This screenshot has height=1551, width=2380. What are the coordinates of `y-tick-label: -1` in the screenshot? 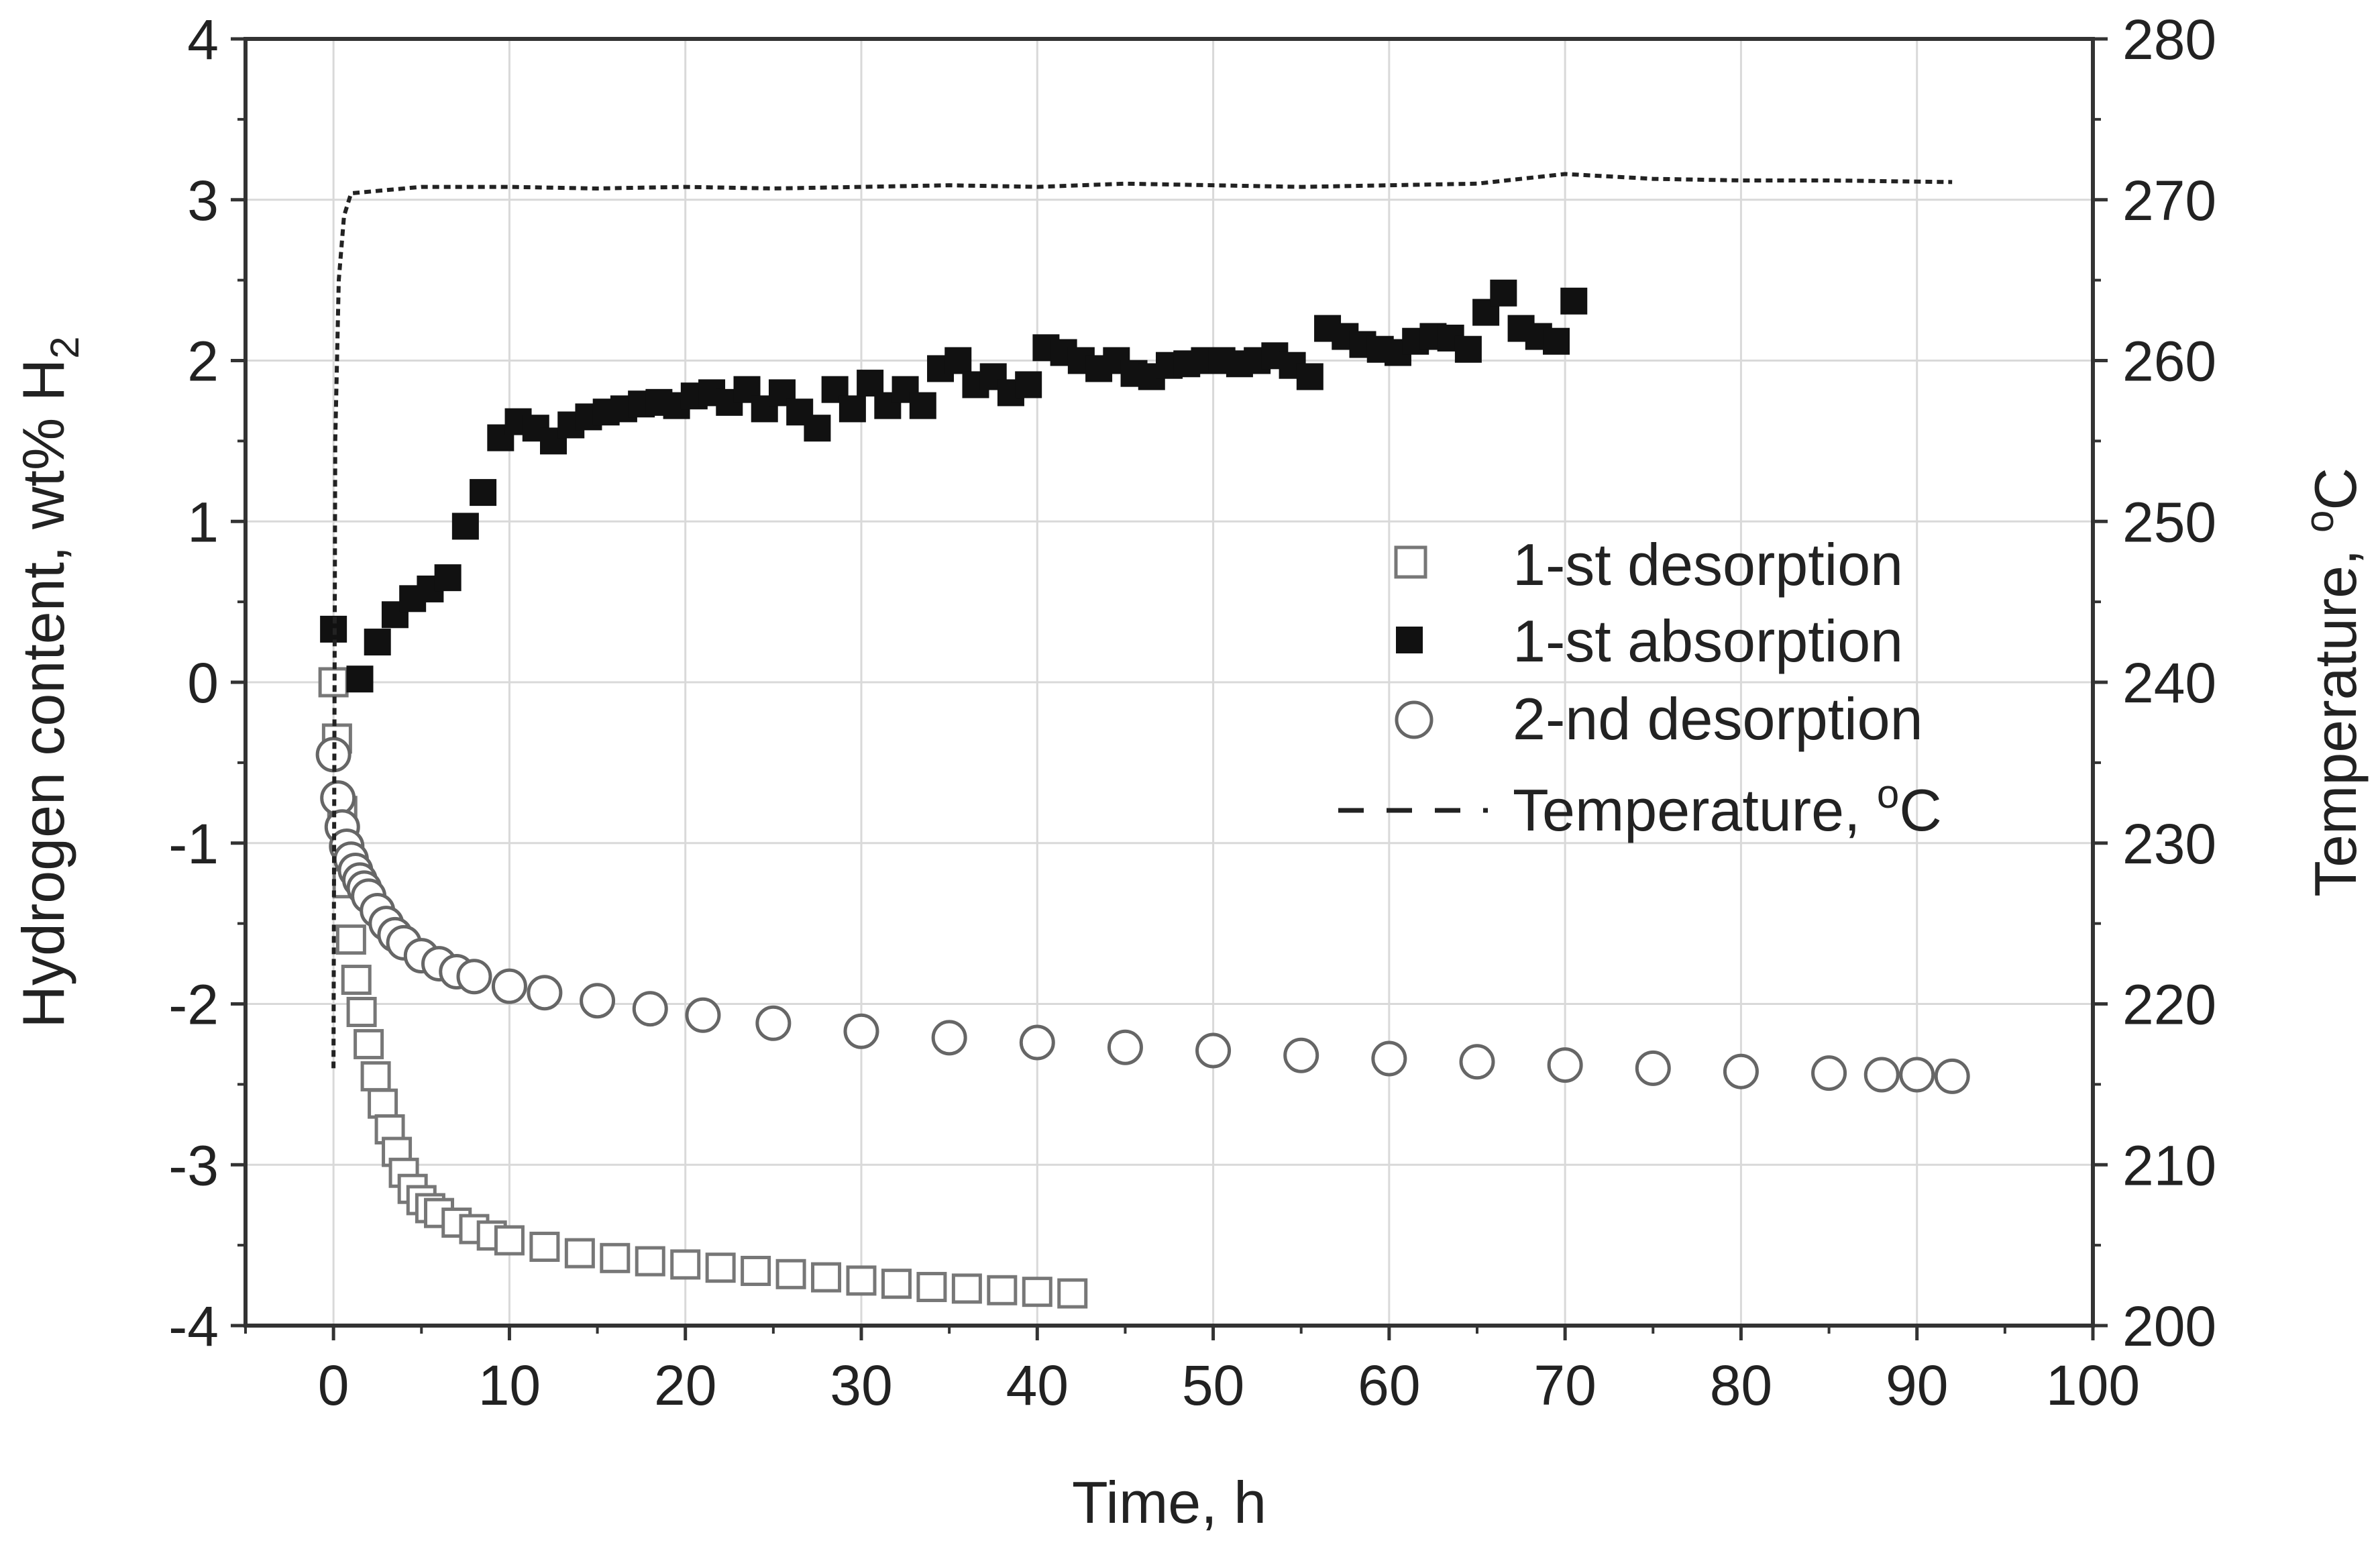 It's located at (193, 843).